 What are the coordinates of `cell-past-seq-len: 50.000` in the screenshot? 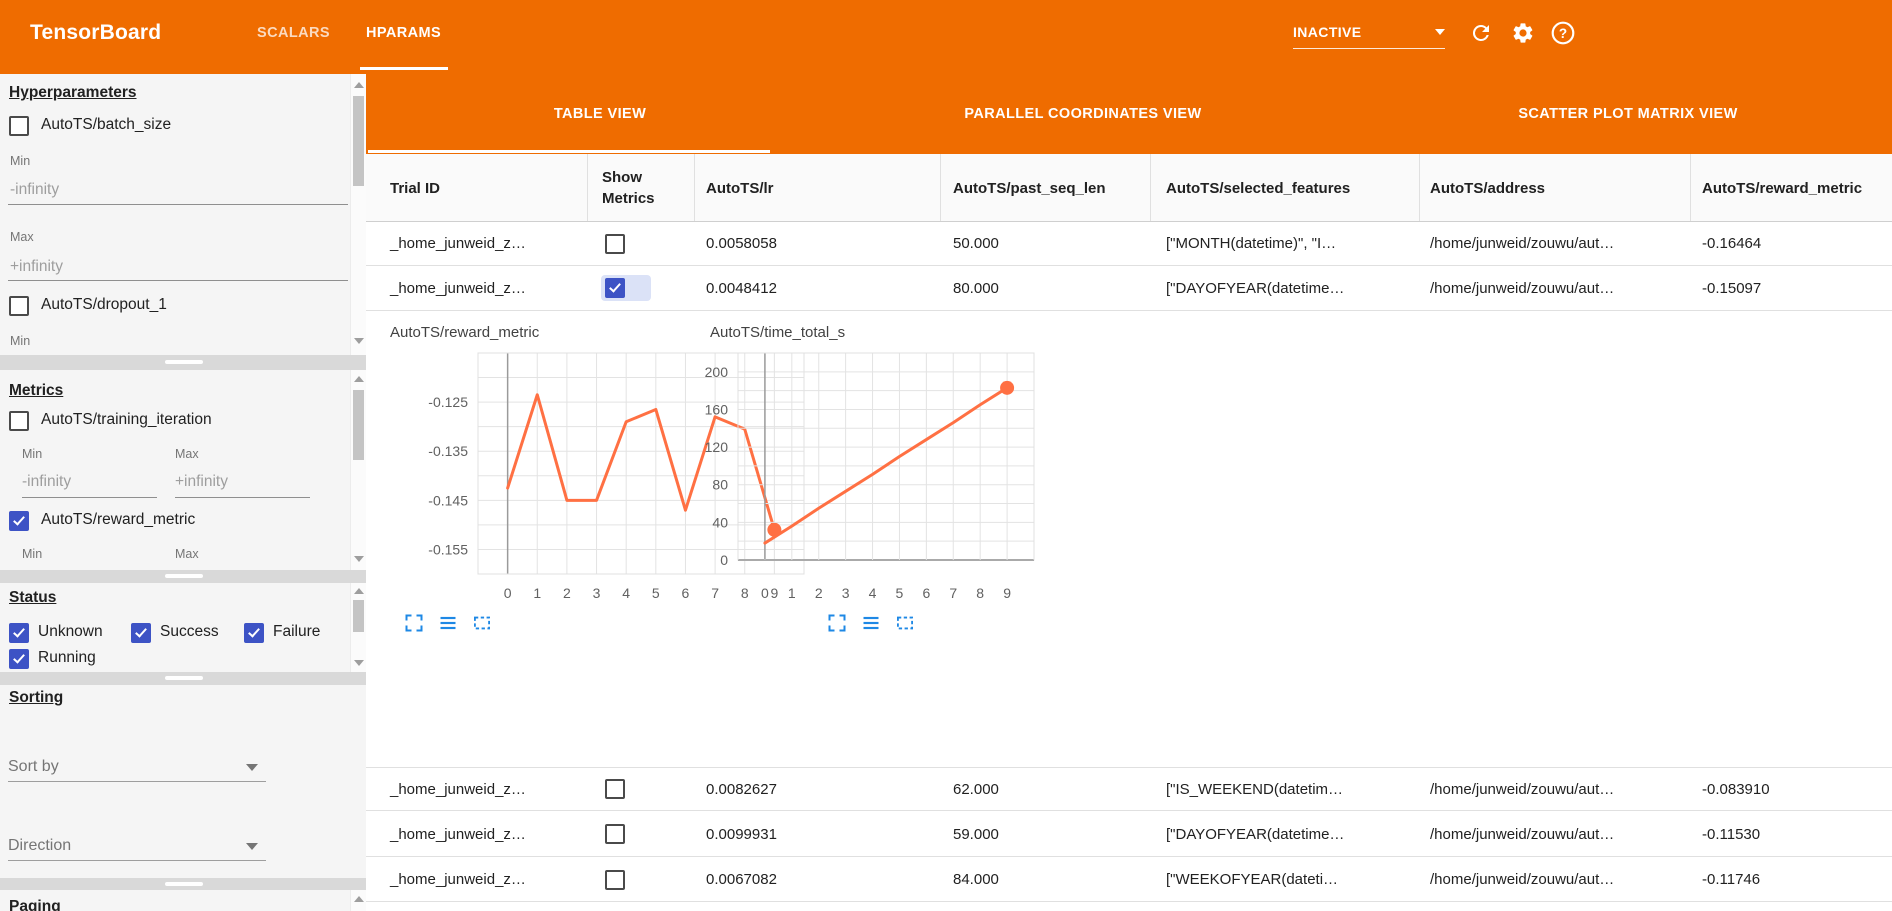 It's located at (976, 243).